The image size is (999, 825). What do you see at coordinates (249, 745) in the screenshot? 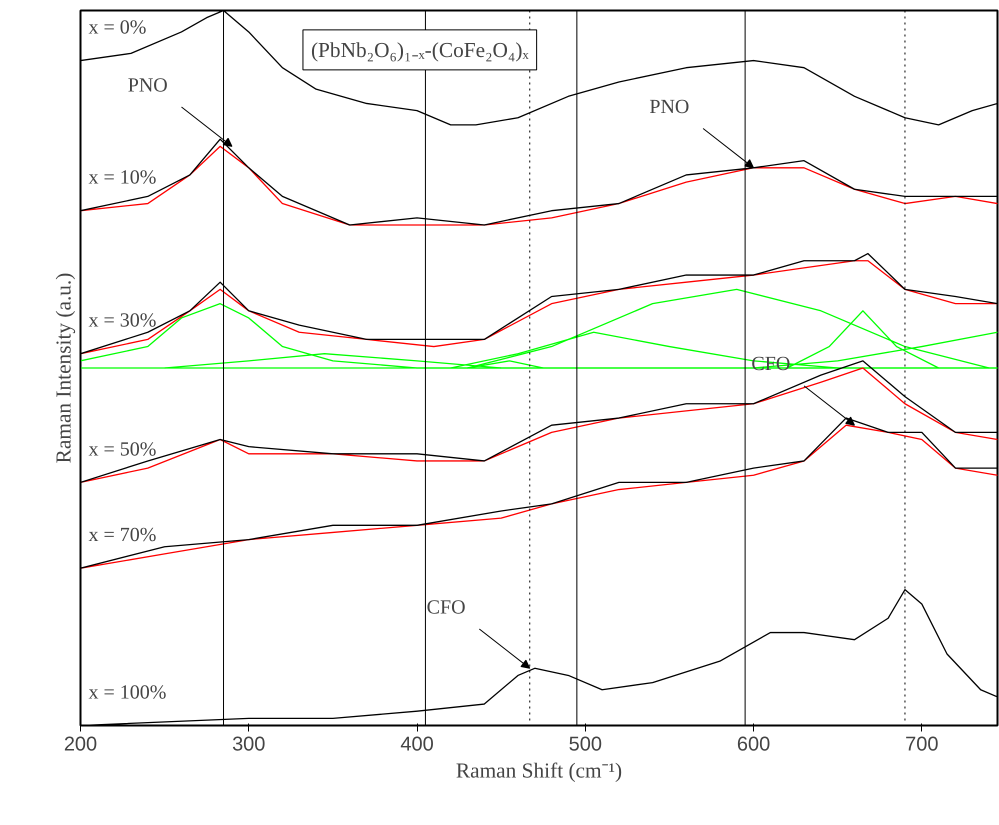
I see `x-tick-label: 300` at bounding box center [249, 745].